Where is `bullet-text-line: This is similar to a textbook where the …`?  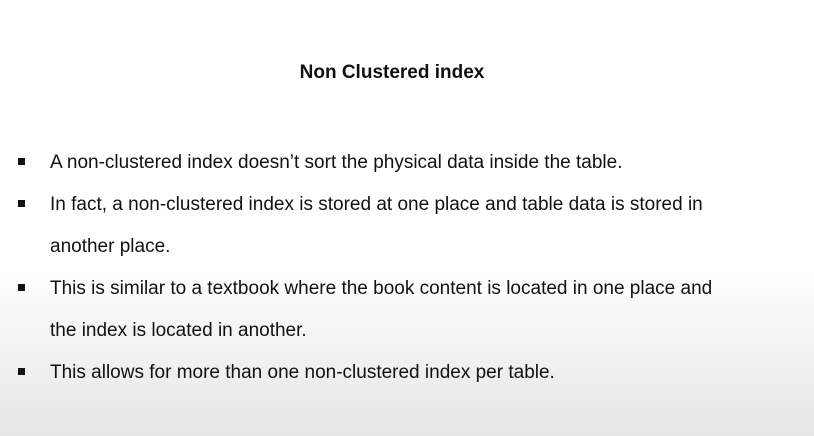 bullet-text-line: This is similar to a textbook where the … is located at coordinates (381, 288).